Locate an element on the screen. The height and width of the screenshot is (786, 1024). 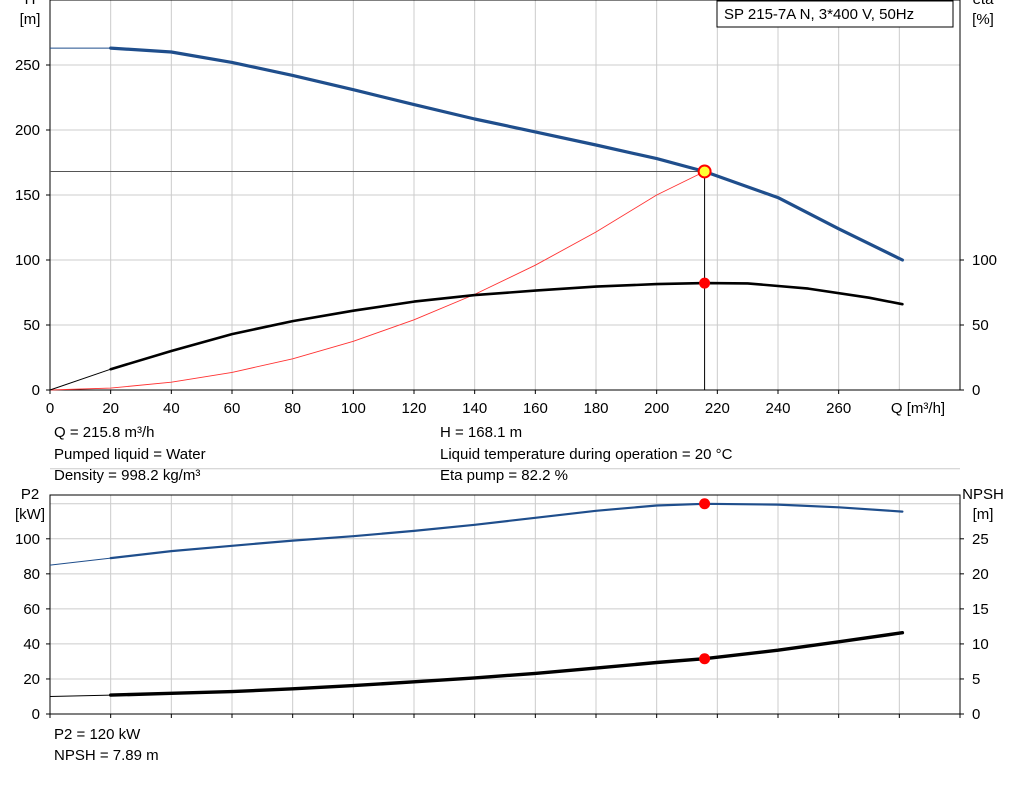
y-left-tick-label: 80 is located at coordinates (31, 574).